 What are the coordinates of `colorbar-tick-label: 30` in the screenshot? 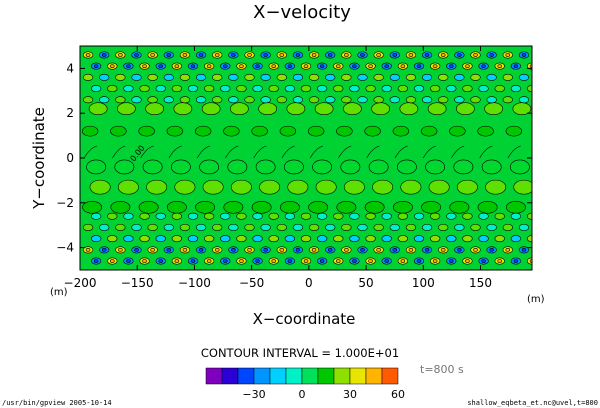 It's located at (350, 394).